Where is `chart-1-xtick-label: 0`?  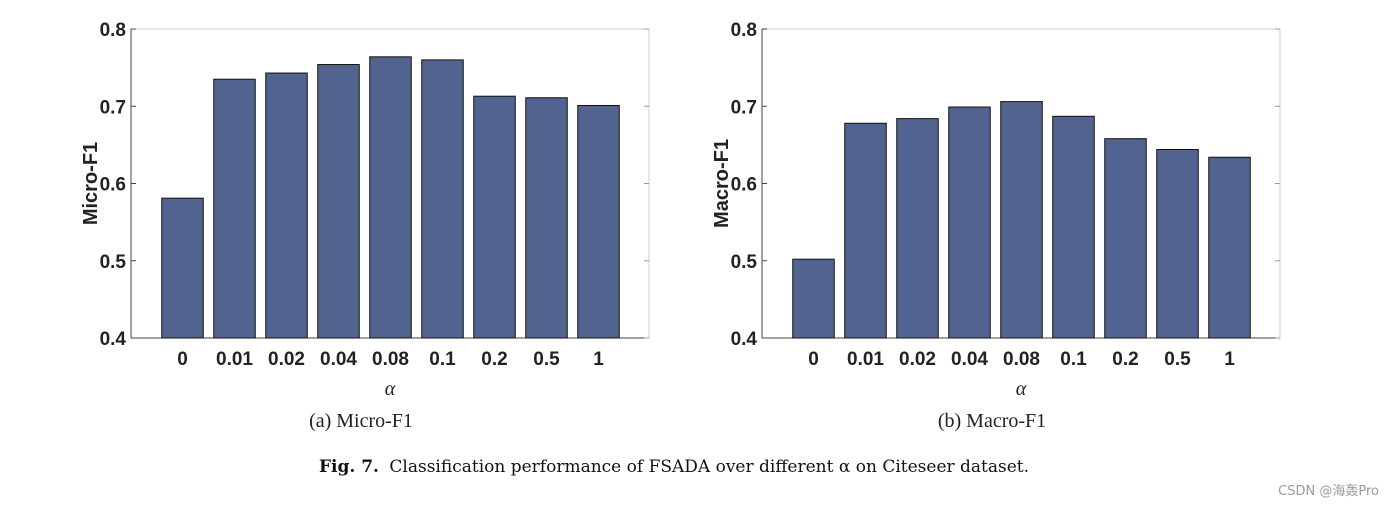 chart-1-xtick-label: 0 is located at coordinates (813, 359).